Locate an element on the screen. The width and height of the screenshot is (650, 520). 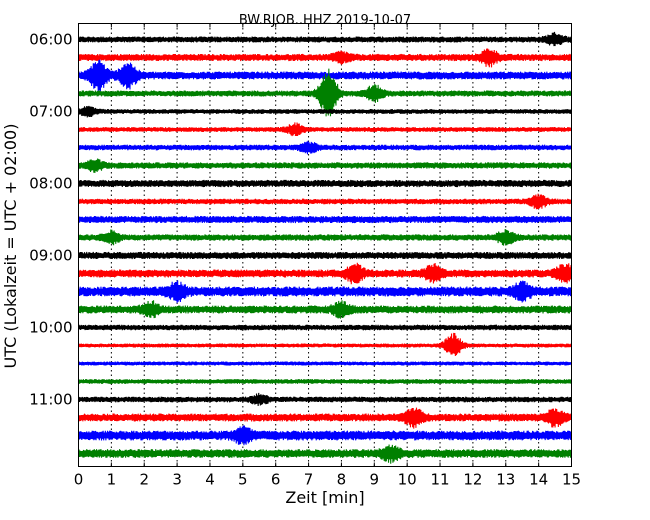
x-tick-label: 14 is located at coordinates (538, 480).